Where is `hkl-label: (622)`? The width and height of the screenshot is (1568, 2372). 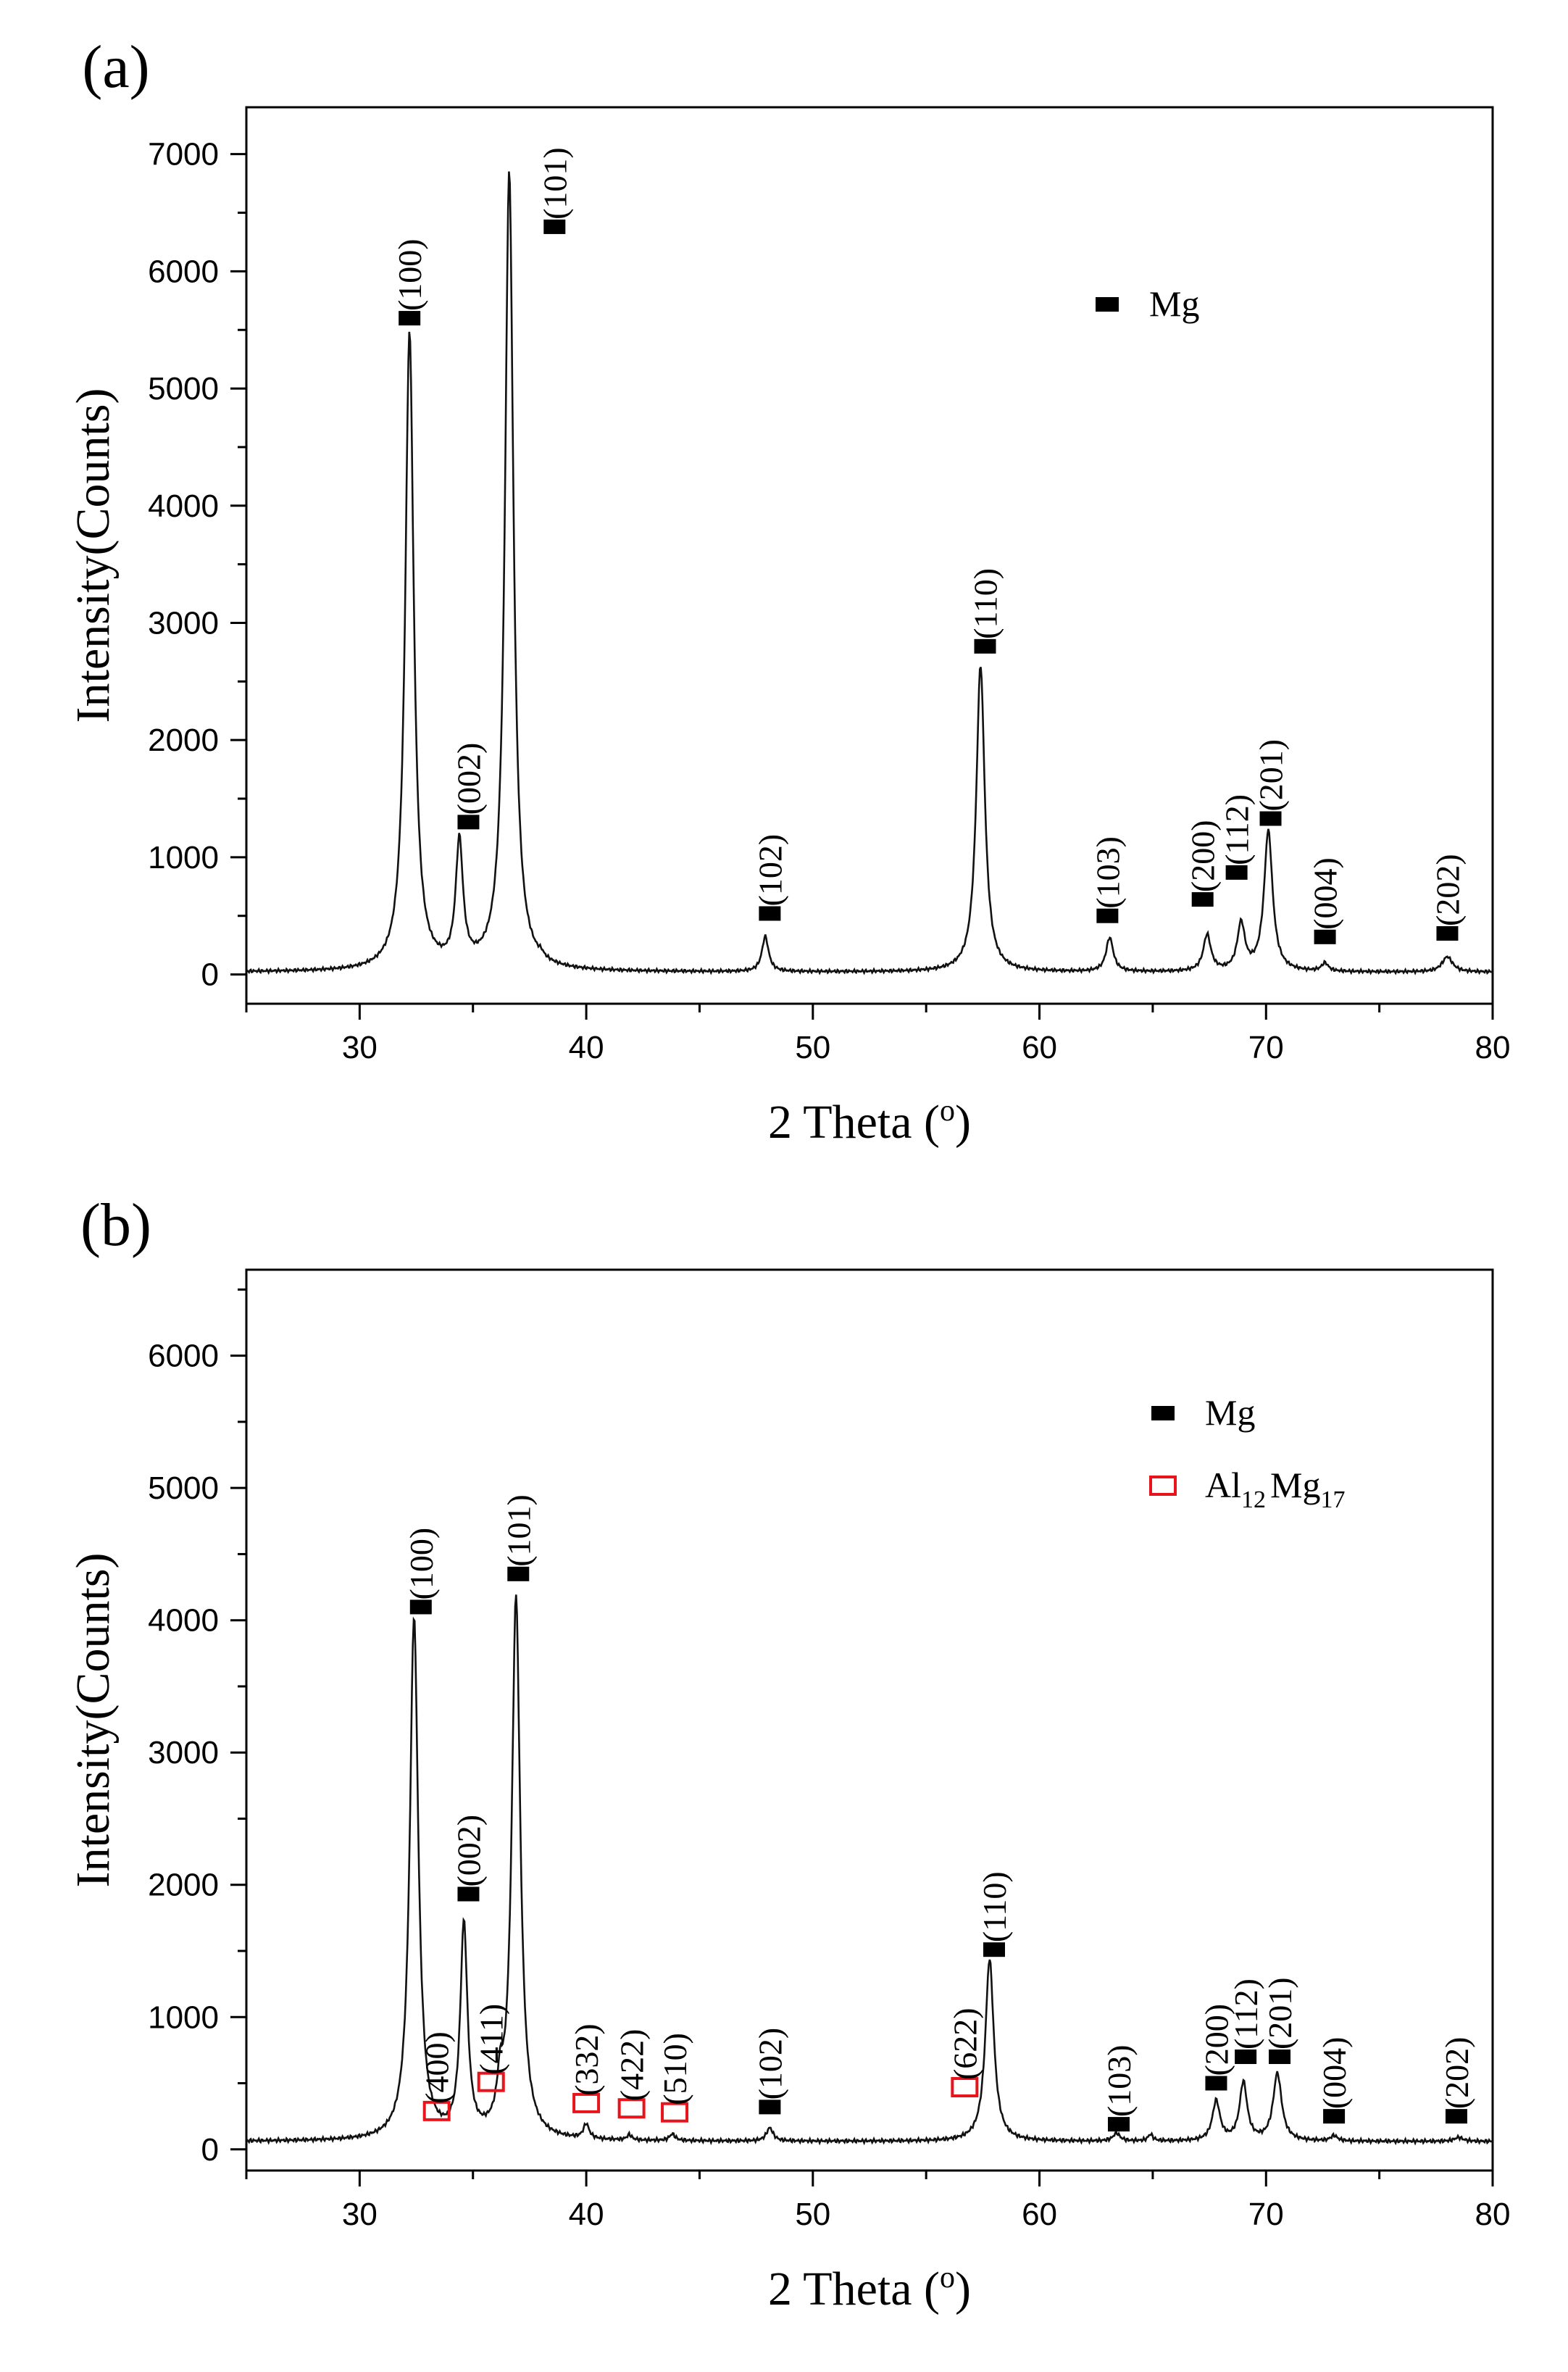 hkl-label: (622) is located at coordinates (964, 2043).